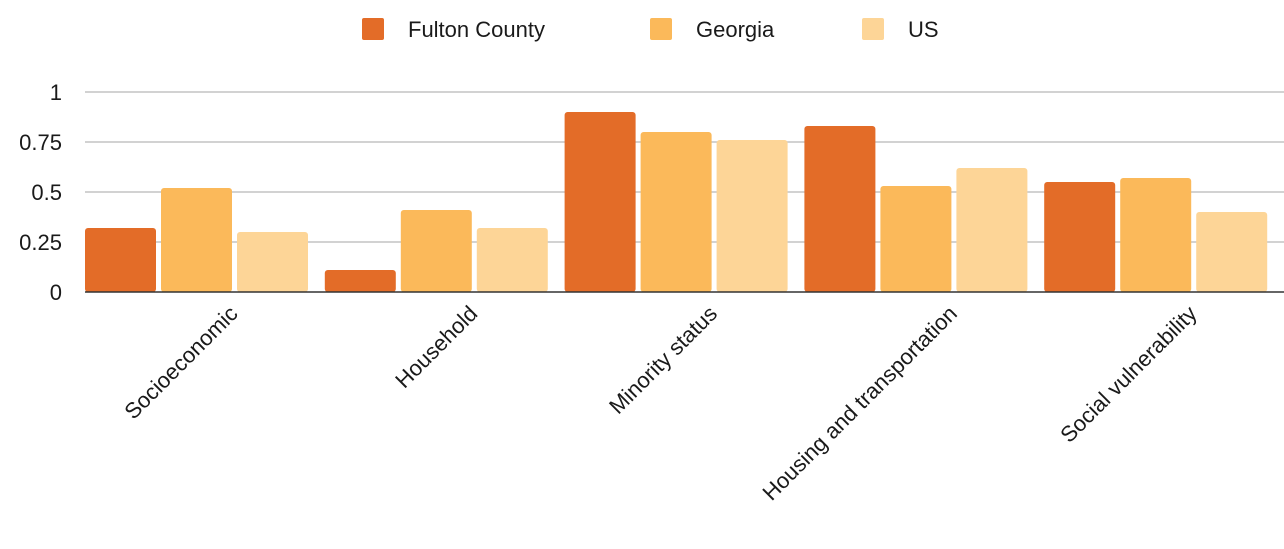  Describe the element at coordinates (436, 347) in the screenshot. I see `x-tick-label: Household` at that location.